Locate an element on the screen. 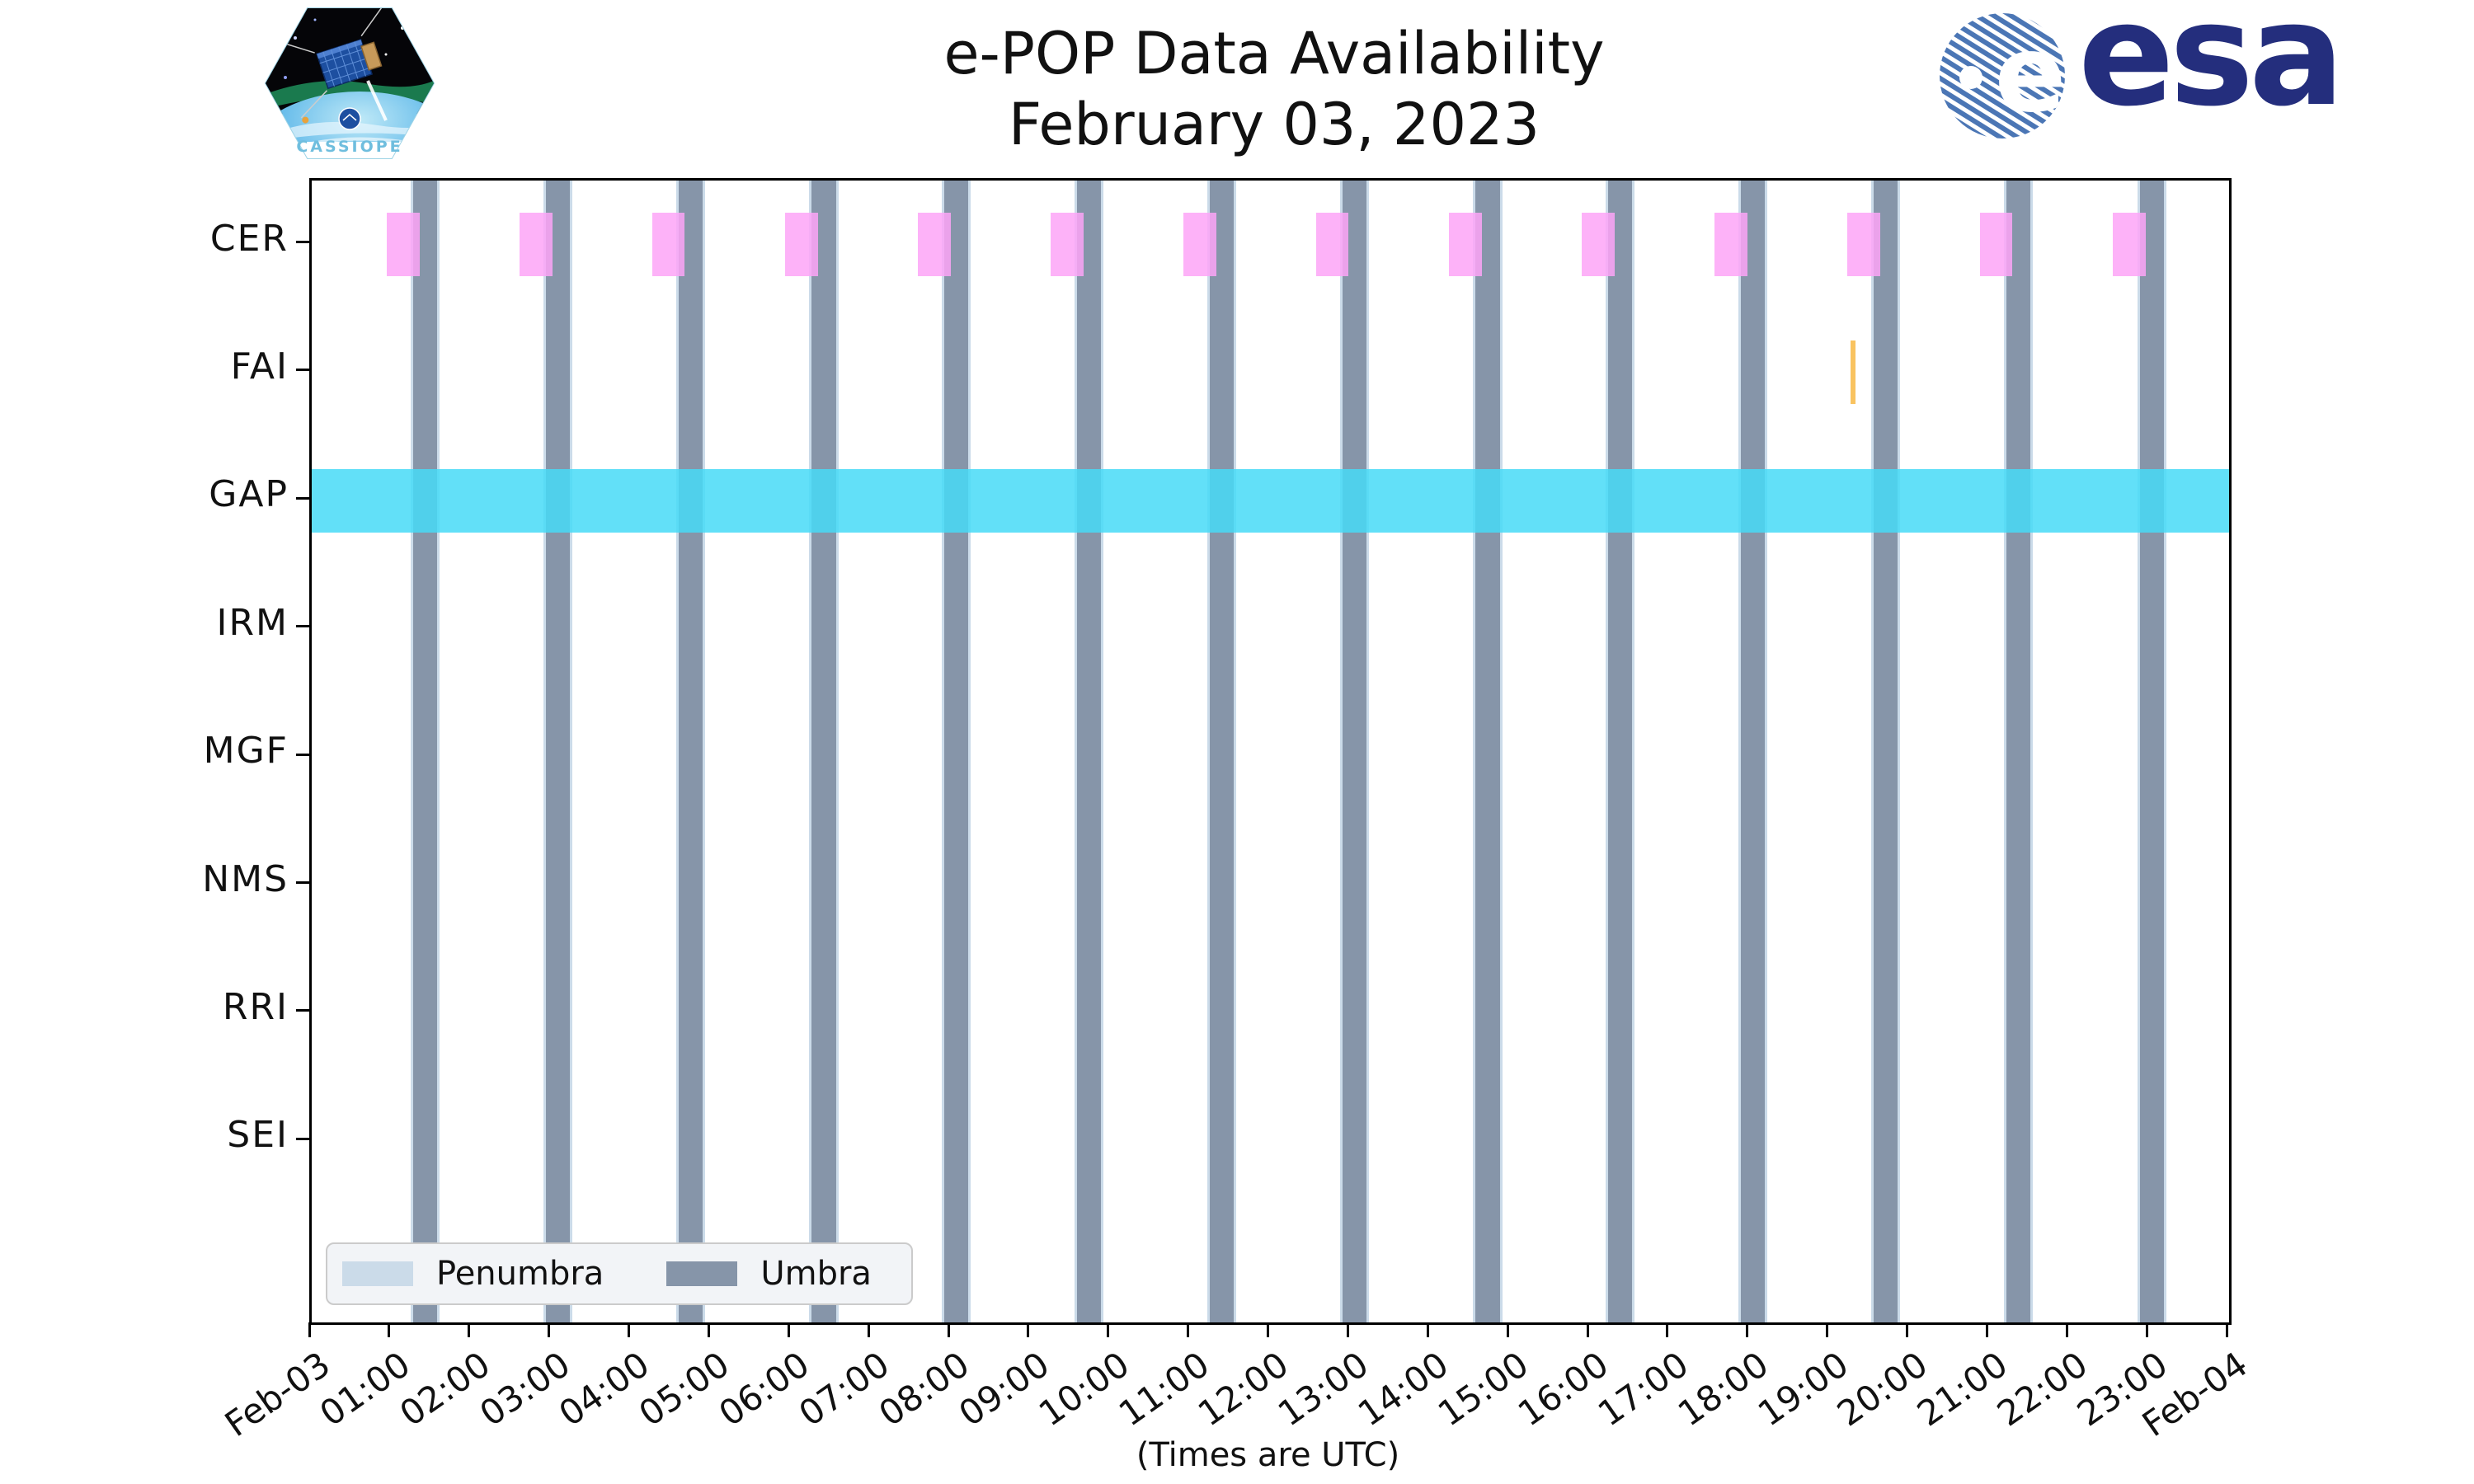 The width and height of the screenshot is (2474, 1484). esa-logo: e e esa is located at coordinates (2202, 71).